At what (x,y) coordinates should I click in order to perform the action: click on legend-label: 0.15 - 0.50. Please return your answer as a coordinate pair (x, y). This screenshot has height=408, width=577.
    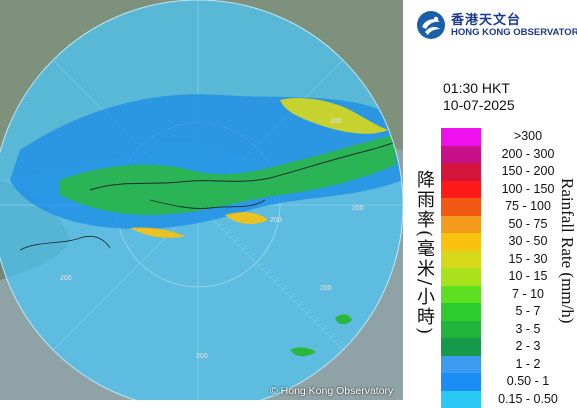
    Looking at the image, I should click on (528, 399).